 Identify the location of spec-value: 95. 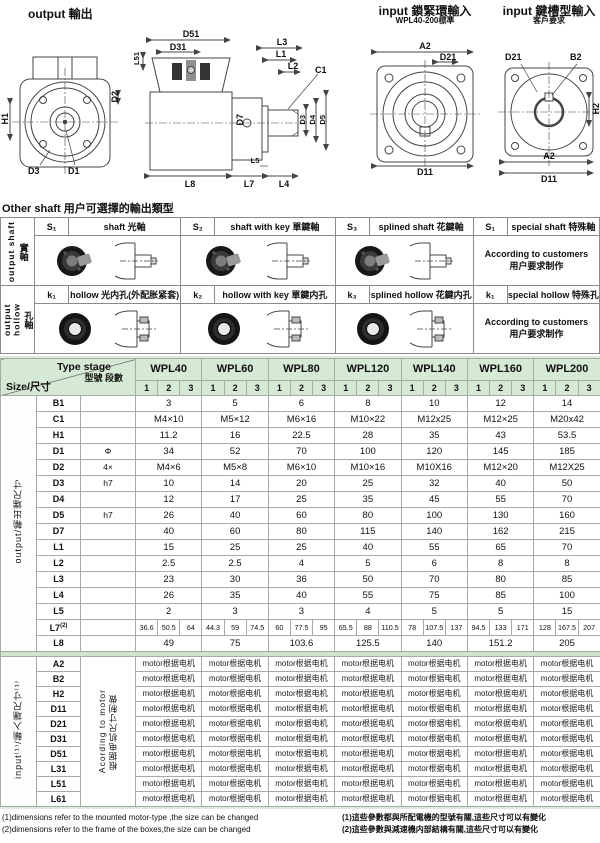
(324, 627).